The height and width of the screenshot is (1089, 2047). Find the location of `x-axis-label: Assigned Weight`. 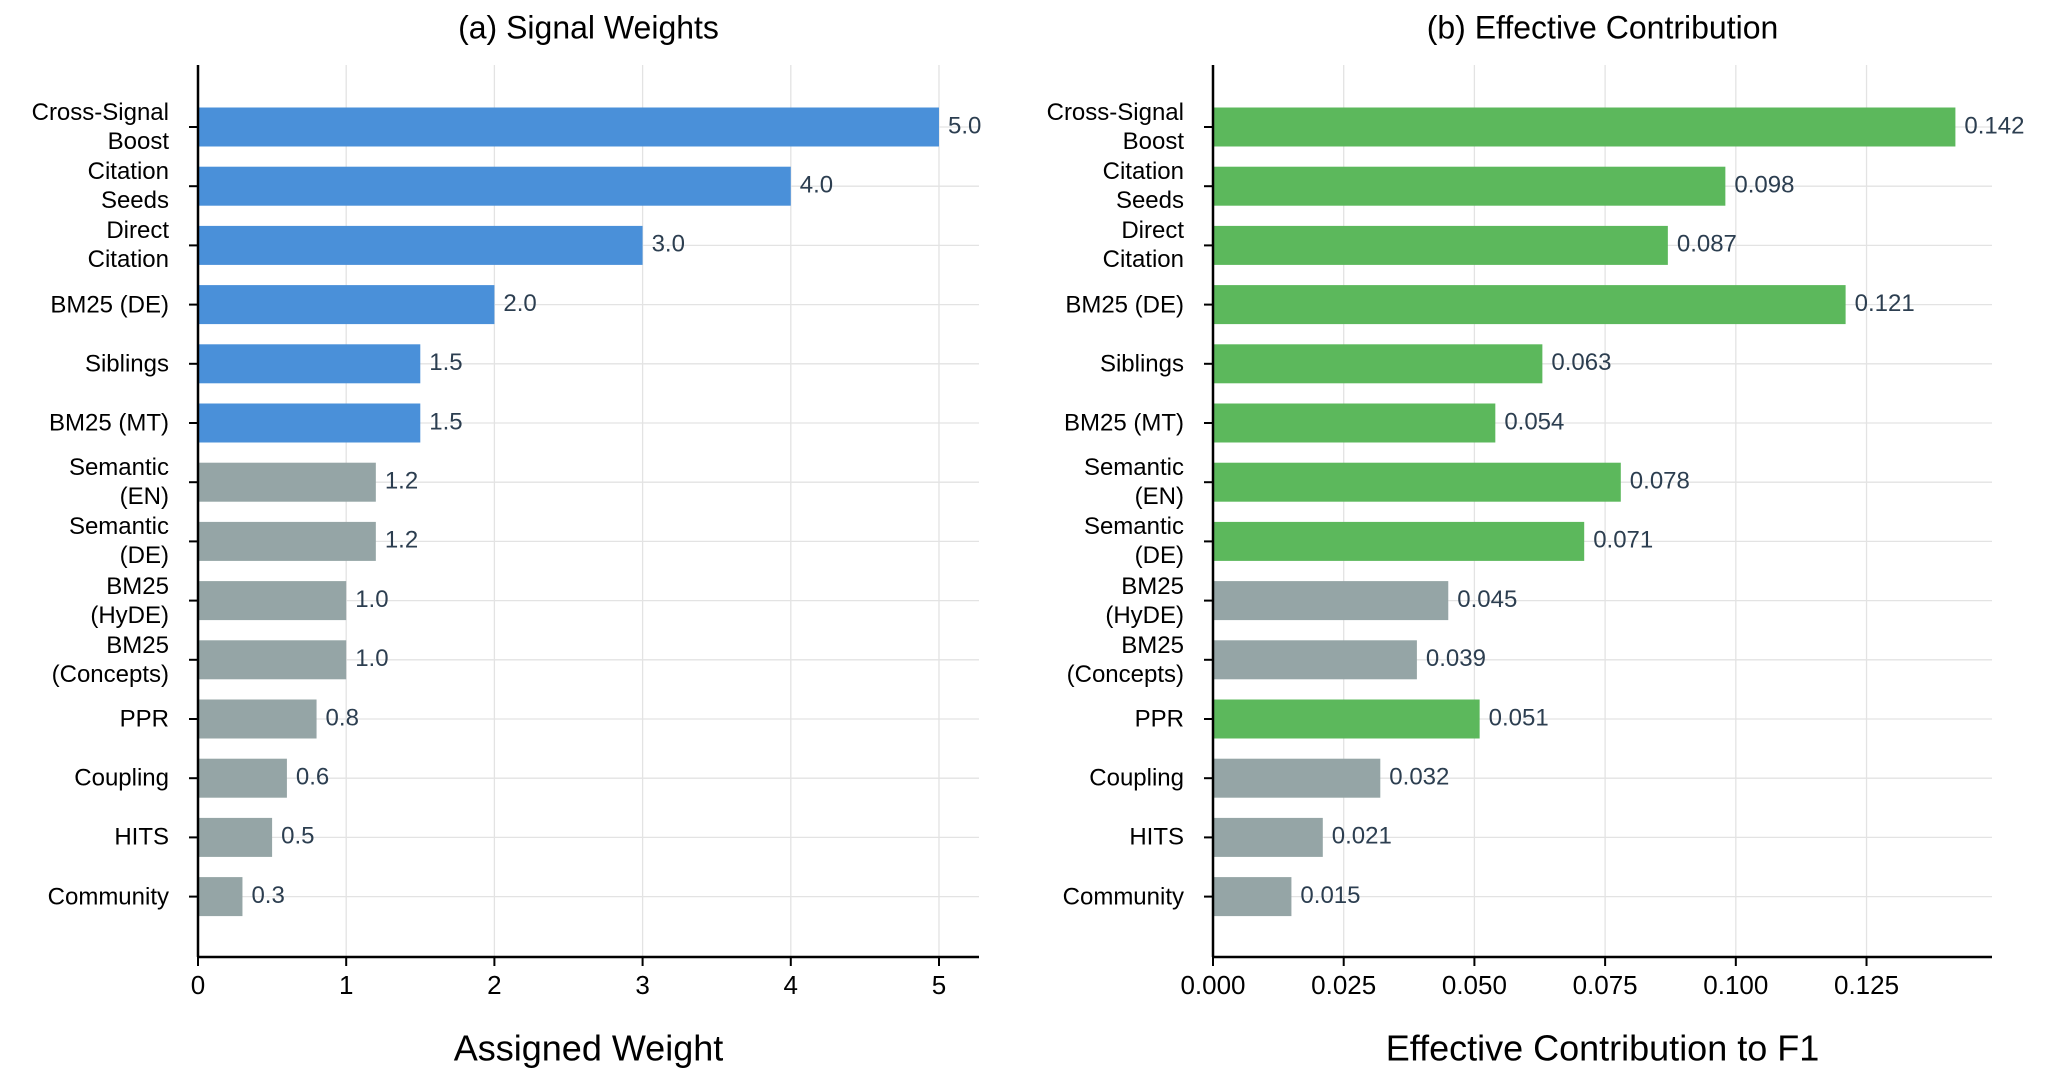

x-axis-label: Assigned Weight is located at coordinates (589, 1048).